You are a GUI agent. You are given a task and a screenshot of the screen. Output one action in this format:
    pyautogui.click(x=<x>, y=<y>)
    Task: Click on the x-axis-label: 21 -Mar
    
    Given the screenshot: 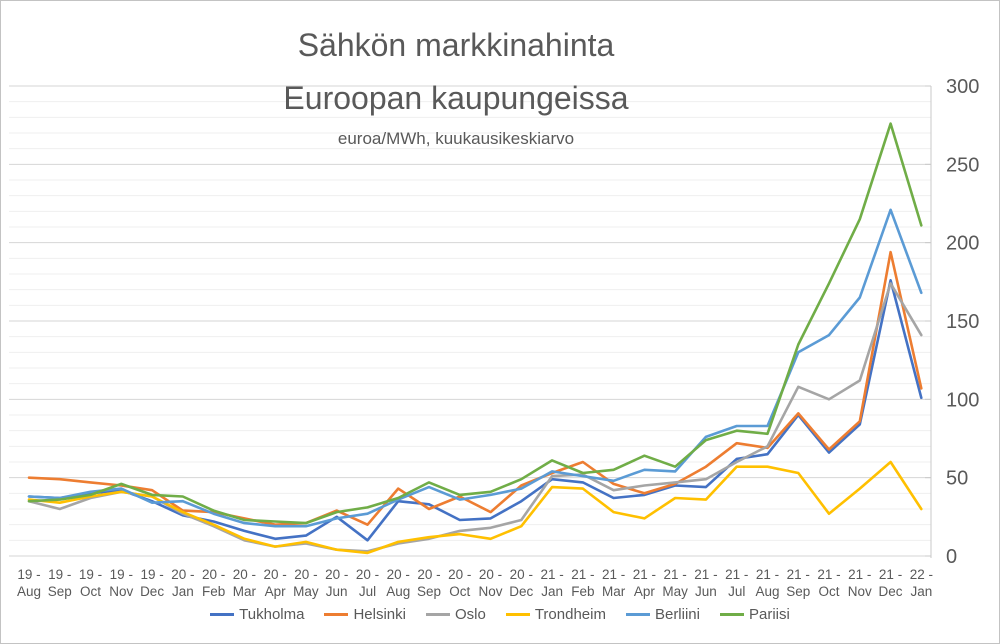 What is the action you would take?
    pyautogui.click(x=614, y=583)
    